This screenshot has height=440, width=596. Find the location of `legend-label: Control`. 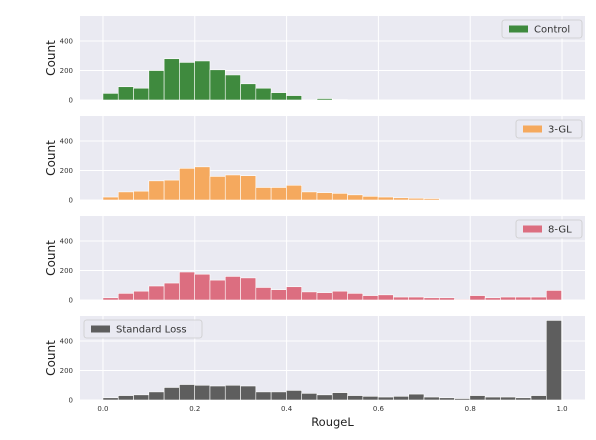

legend-label: Control is located at coordinates (552, 30).